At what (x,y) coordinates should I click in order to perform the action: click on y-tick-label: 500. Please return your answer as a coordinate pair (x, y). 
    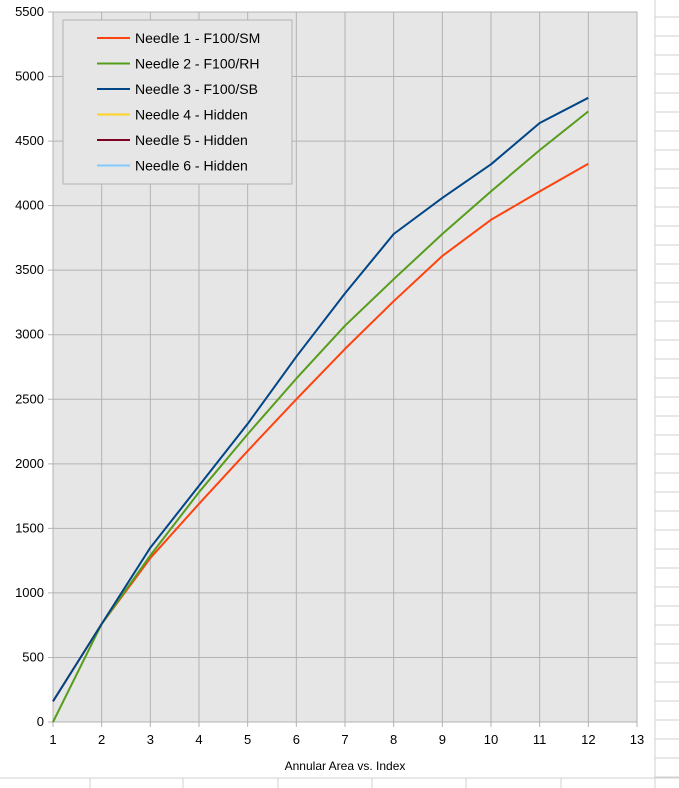
    Looking at the image, I should click on (33, 656).